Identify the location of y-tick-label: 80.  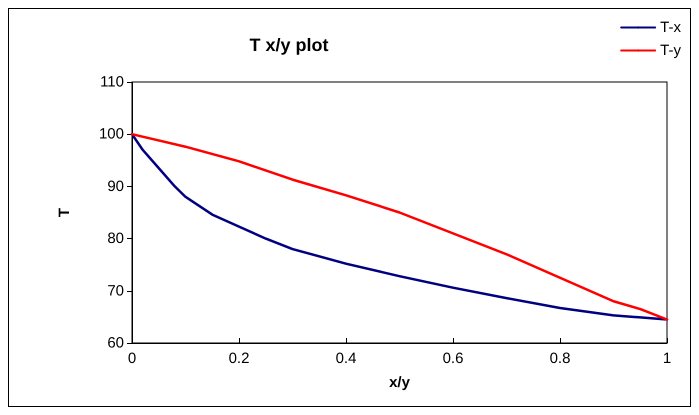
(115, 239).